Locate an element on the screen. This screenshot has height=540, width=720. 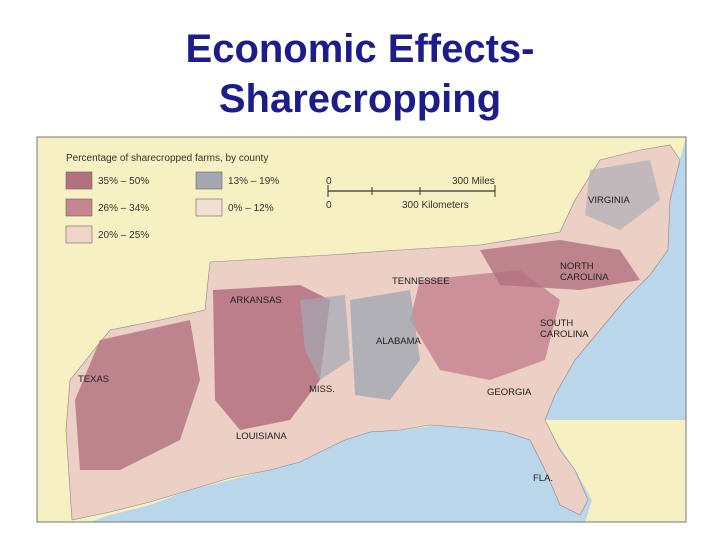
scale-label: 300 Miles is located at coordinates (473, 181).